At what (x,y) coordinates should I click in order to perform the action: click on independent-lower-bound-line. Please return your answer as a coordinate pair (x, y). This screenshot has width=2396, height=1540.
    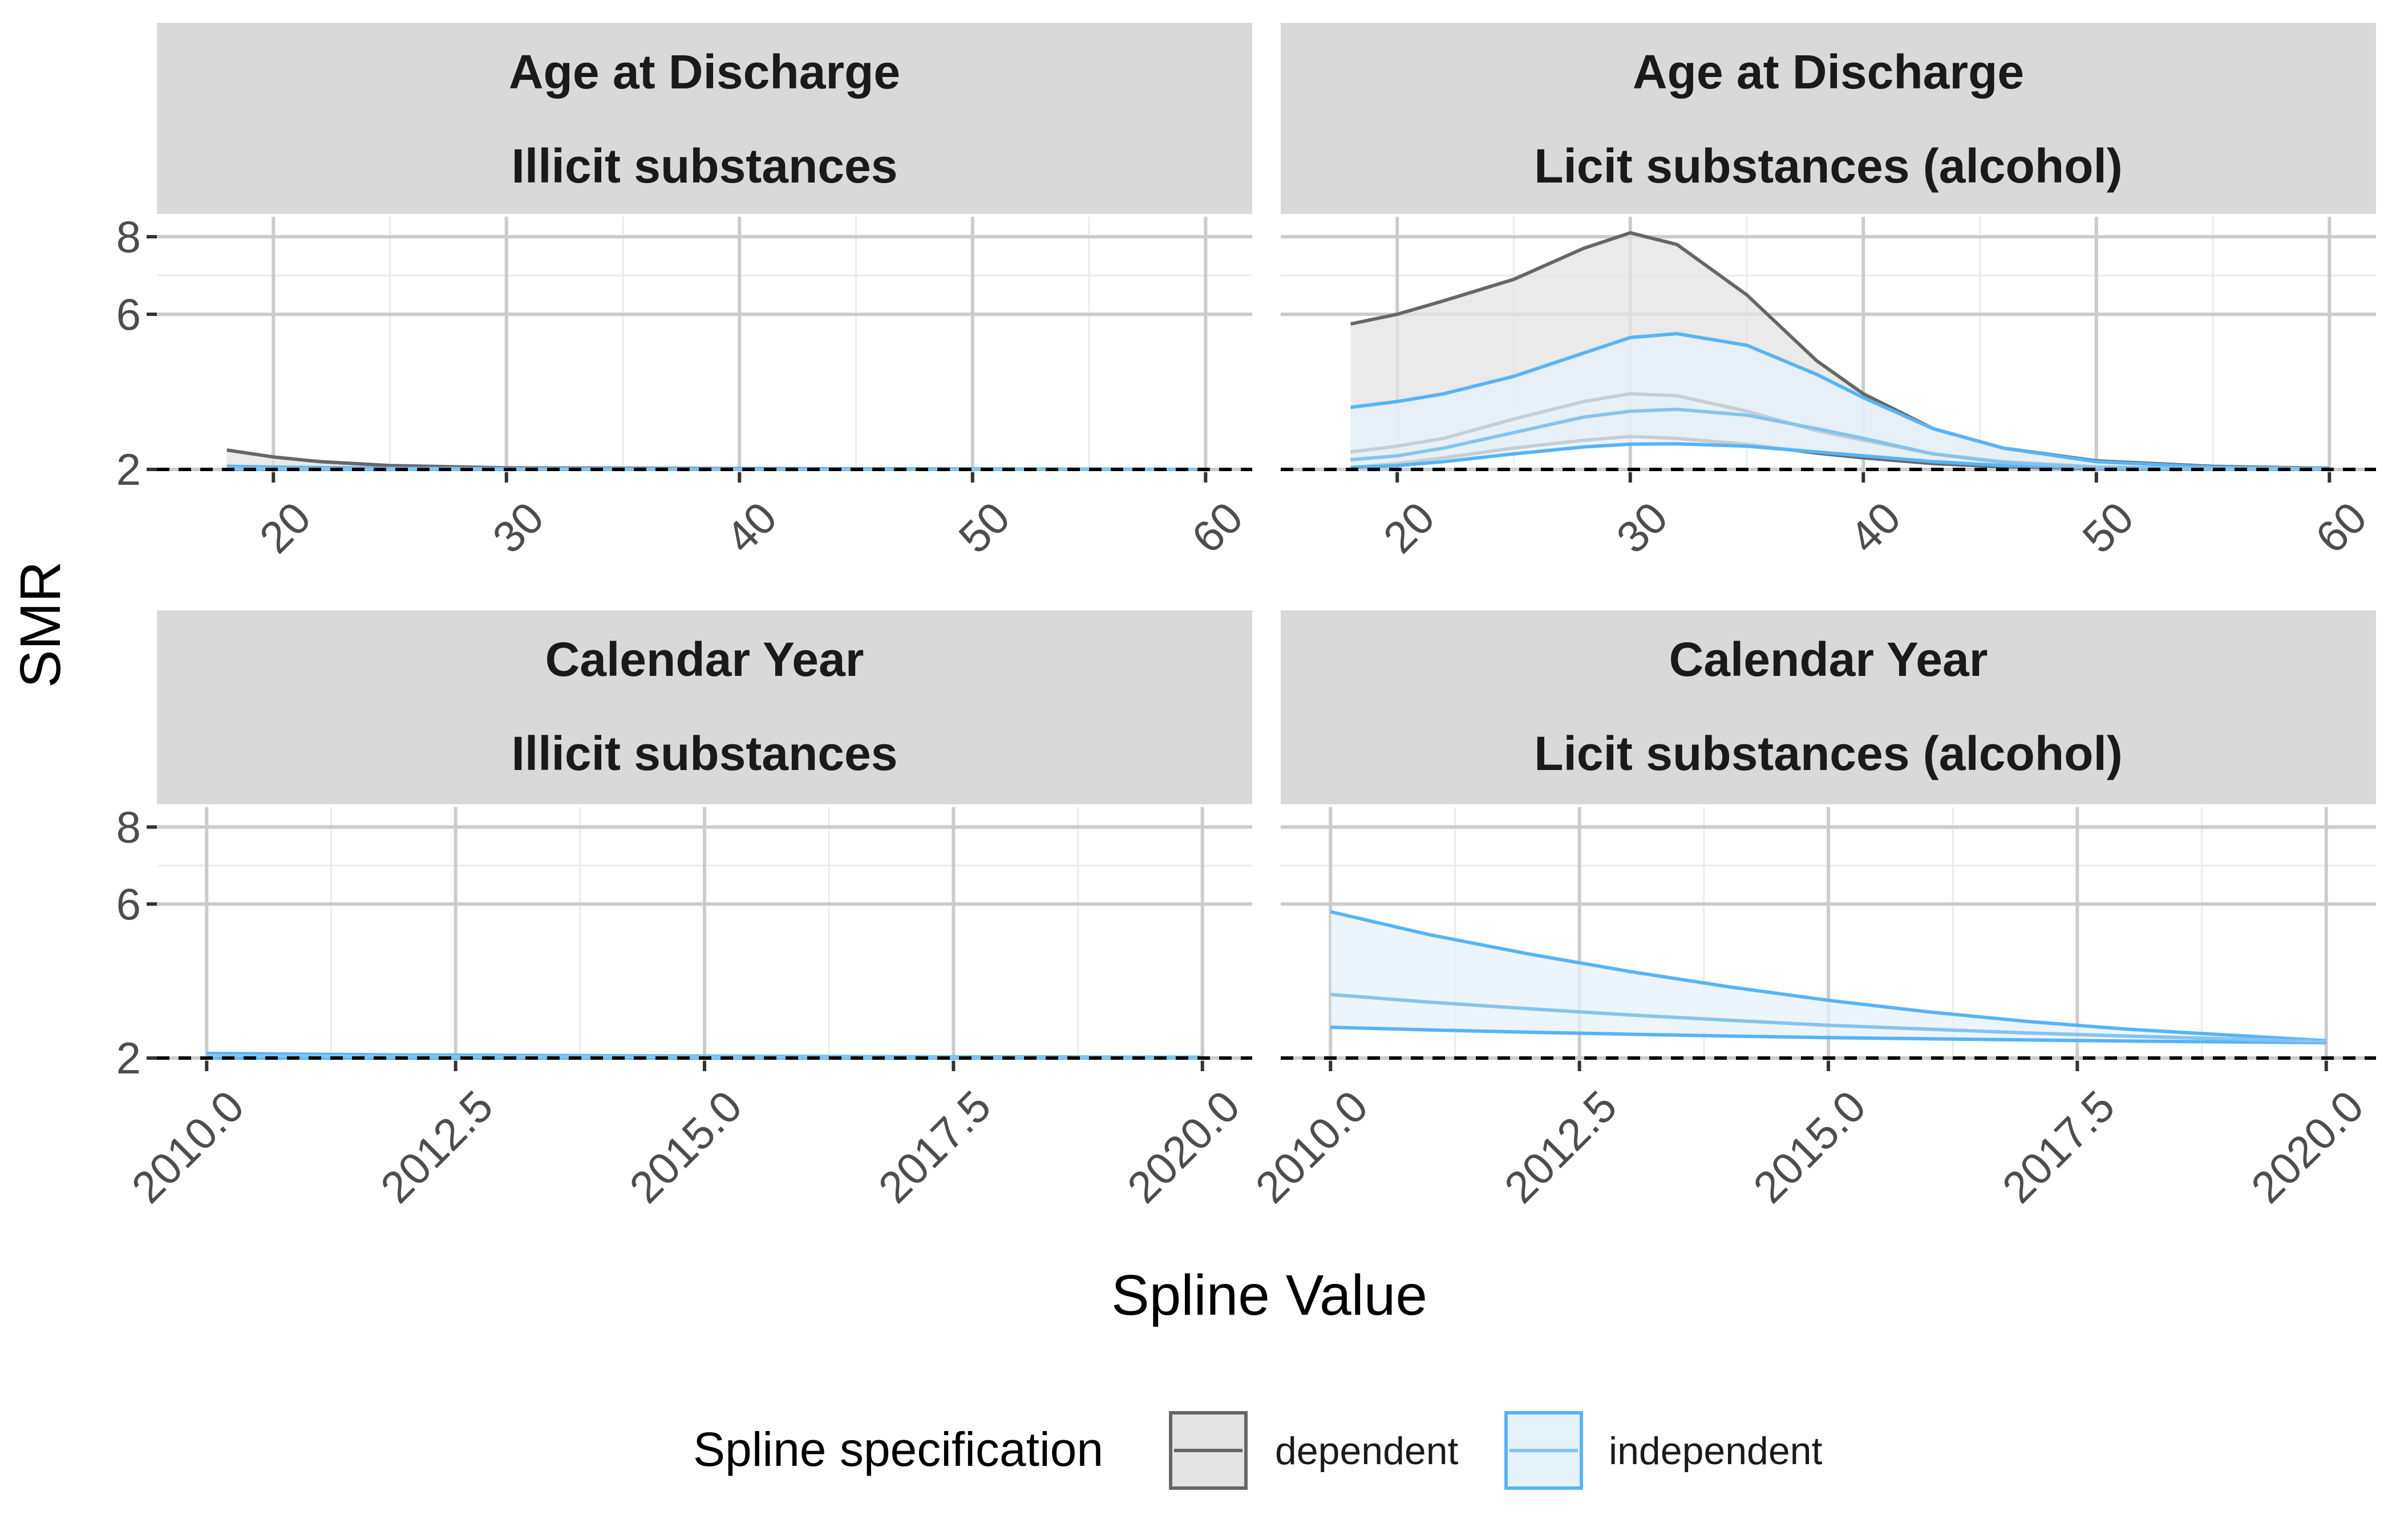
    Looking at the image, I should click on (1828, 1035).